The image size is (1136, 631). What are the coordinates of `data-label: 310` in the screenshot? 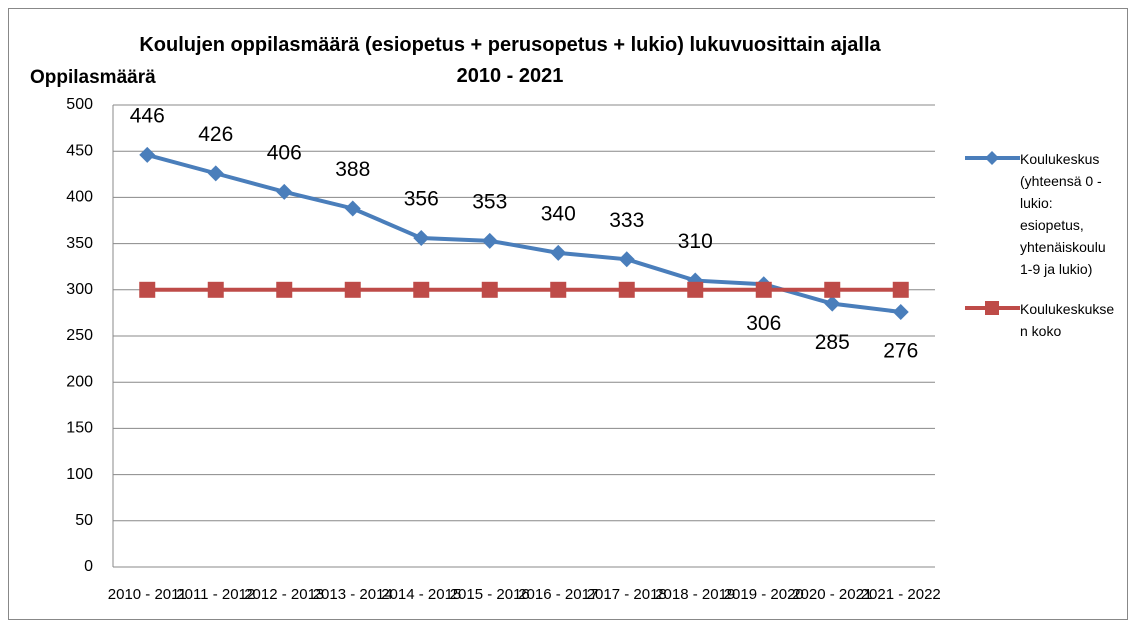 It's located at (695, 241).